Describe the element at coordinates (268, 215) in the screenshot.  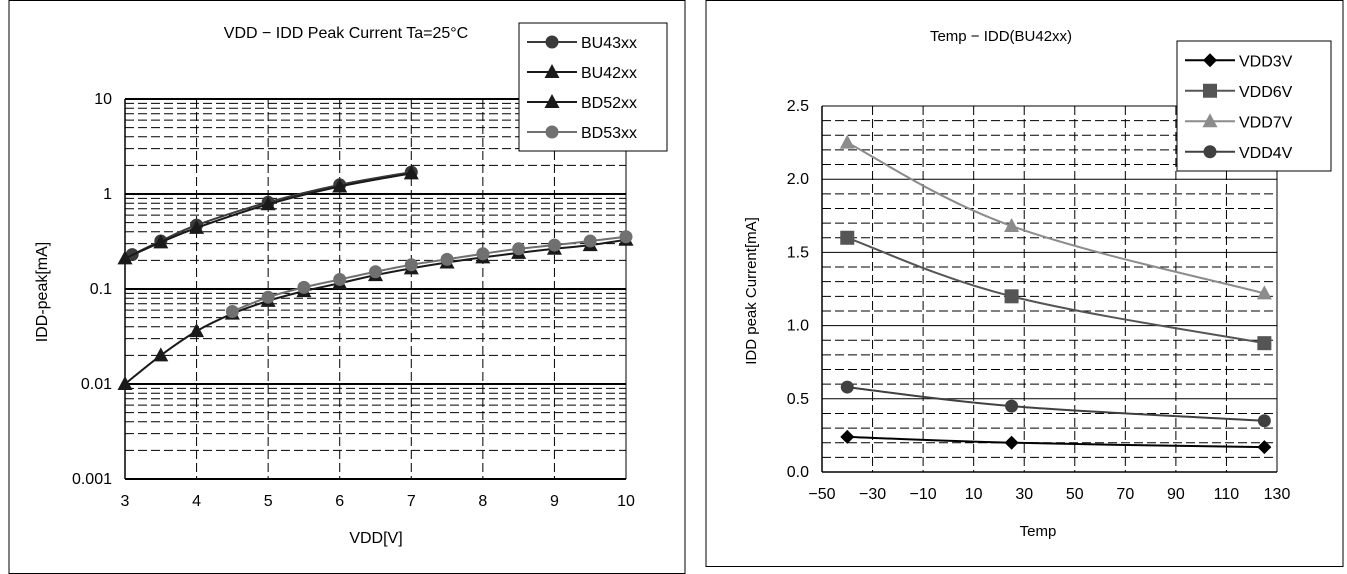
I see `series-bu42xx` at that location.